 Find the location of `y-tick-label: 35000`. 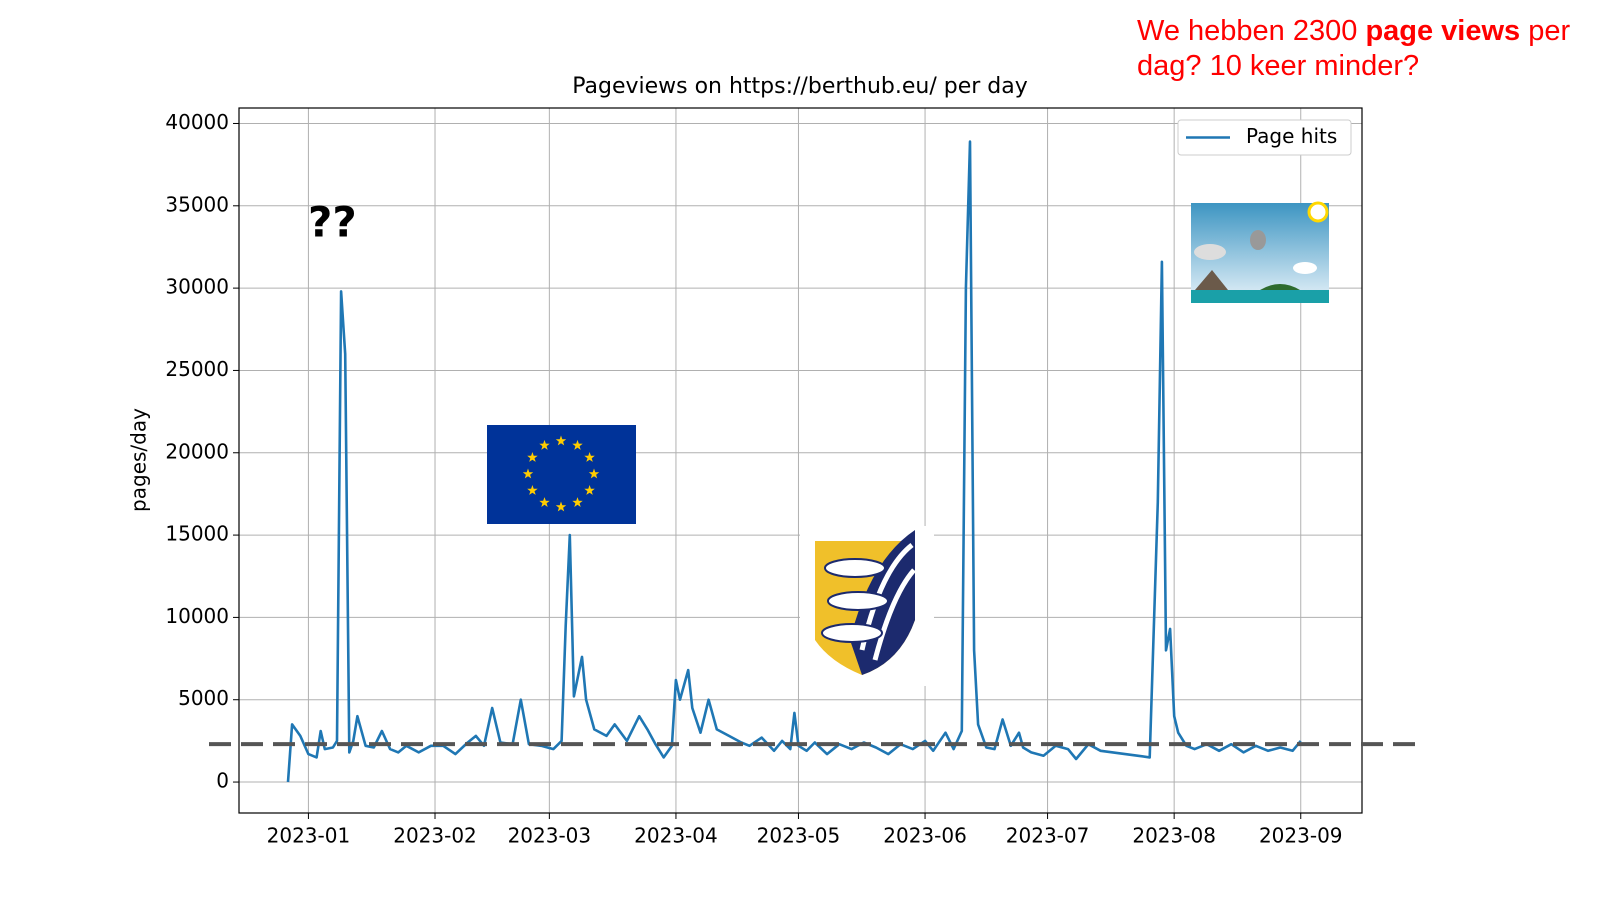

y-tick-label: 35000 is located at coordinates (197, 204).